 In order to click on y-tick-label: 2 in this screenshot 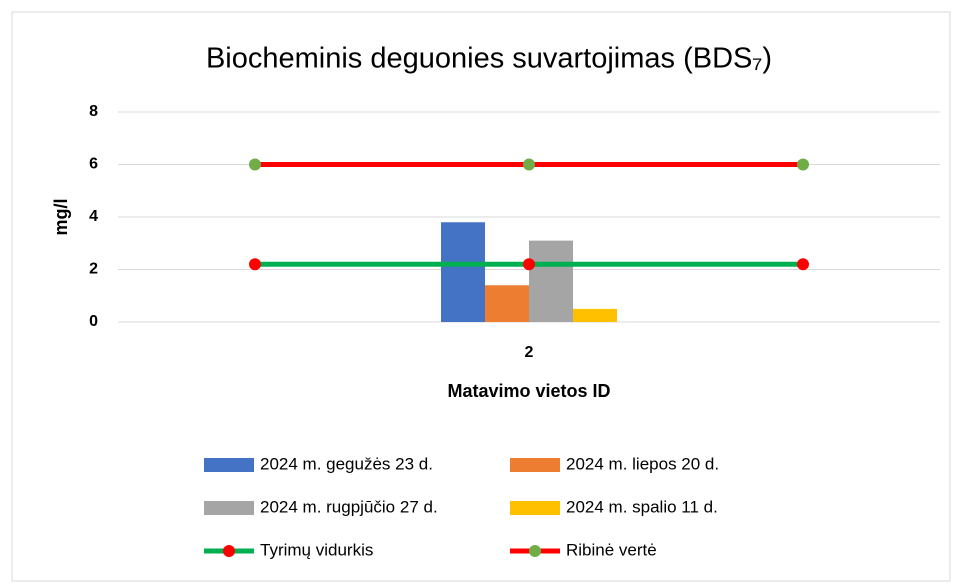, I will do `click(93, 269)`.